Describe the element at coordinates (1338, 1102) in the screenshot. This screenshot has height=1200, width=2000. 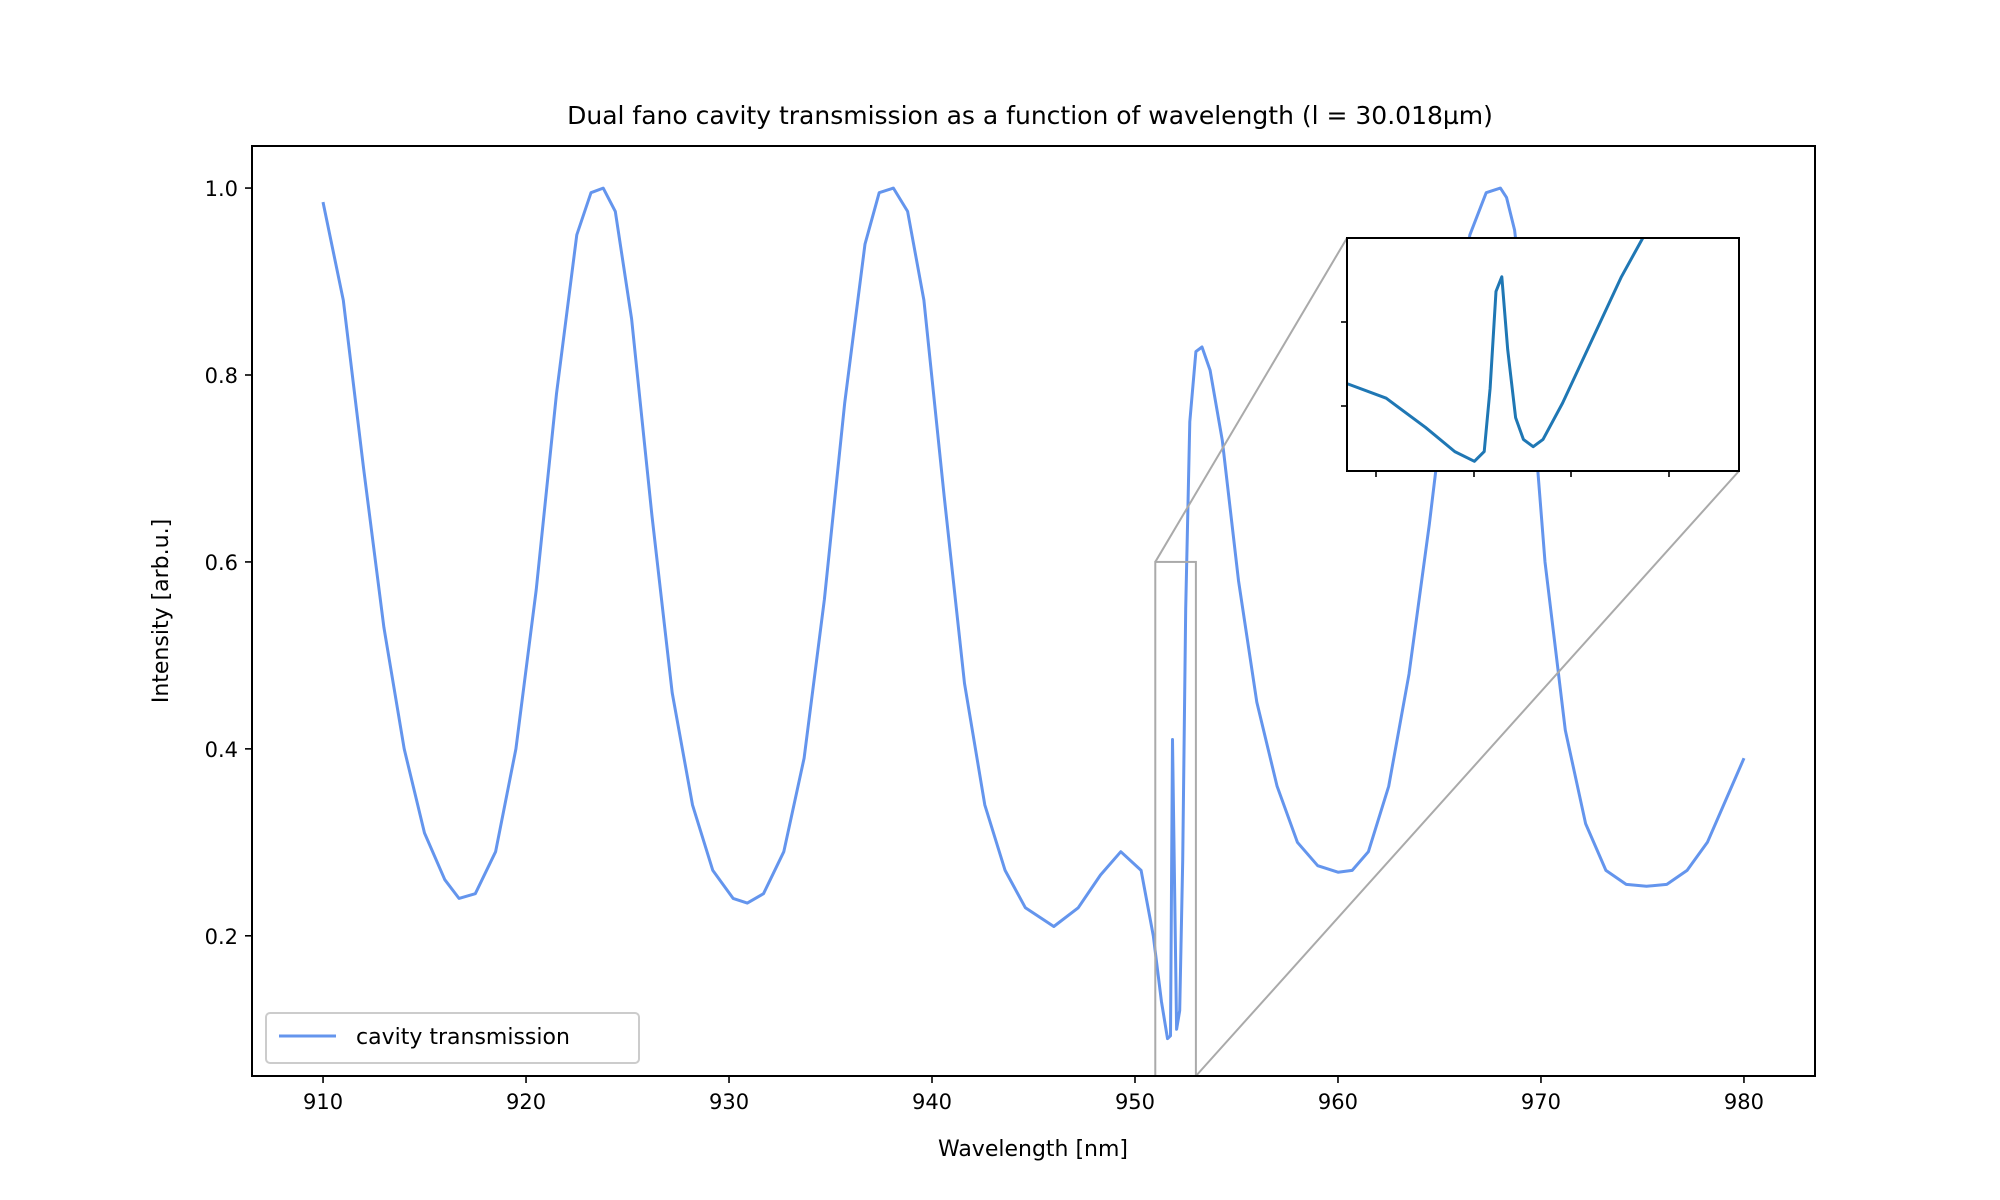
I see `x-tick-label: 960` at that location.